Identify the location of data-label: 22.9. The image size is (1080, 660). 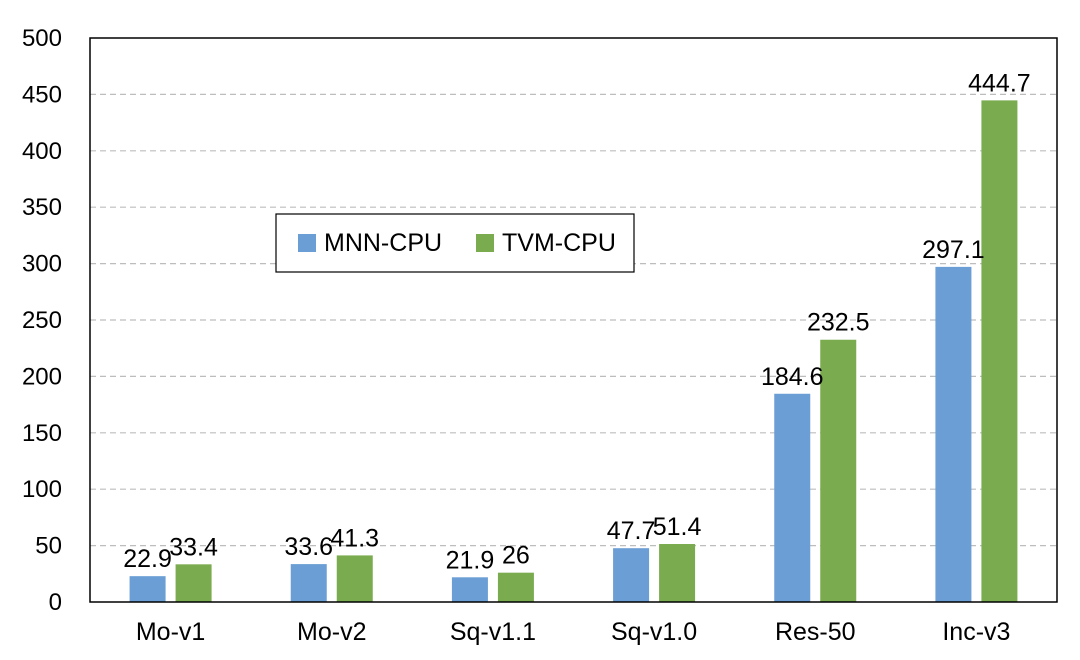
(147, 559).